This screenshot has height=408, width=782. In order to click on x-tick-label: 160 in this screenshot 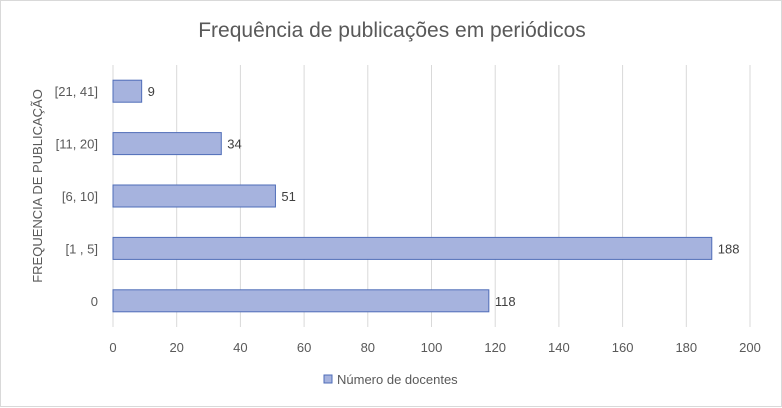, I will do `click(623, 347)`.